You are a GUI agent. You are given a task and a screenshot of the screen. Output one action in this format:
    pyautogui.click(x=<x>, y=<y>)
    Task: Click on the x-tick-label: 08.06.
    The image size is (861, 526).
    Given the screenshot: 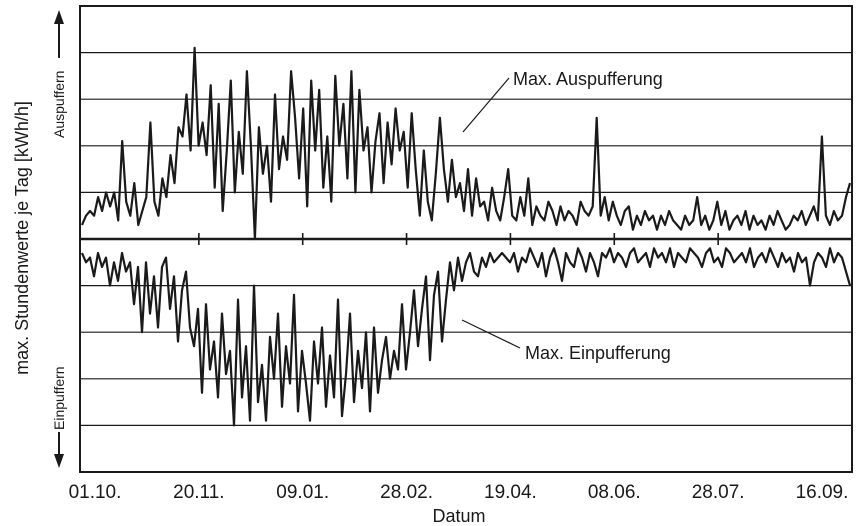 What is the action you would take?
    pyautogui.click(x=614, y=492)
    